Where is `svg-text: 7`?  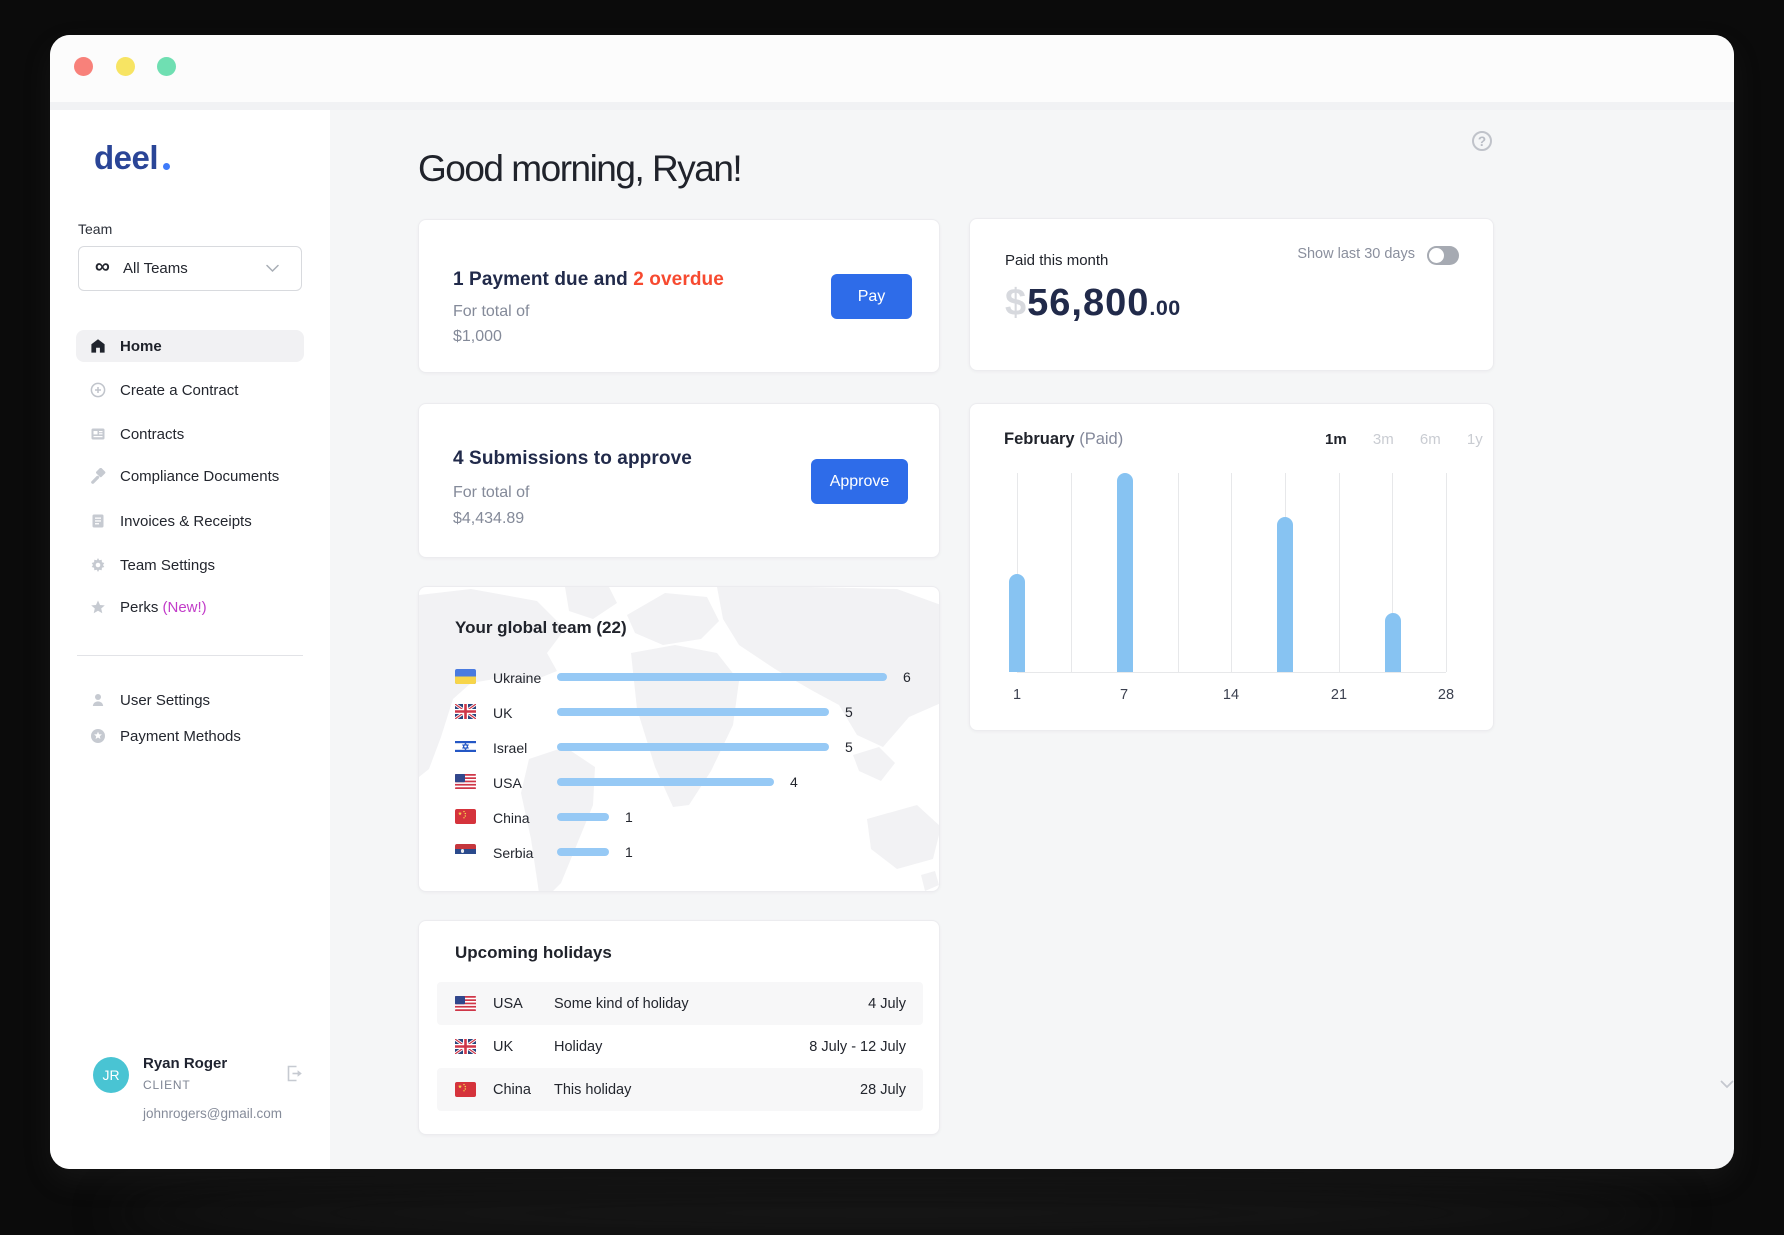
svg-text: 7 is located at coordinates (1124, 695).